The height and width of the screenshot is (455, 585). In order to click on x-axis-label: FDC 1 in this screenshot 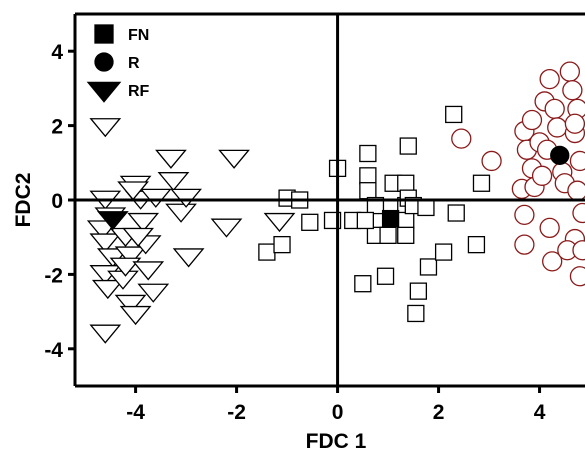, I will do `click(336, 441)`.